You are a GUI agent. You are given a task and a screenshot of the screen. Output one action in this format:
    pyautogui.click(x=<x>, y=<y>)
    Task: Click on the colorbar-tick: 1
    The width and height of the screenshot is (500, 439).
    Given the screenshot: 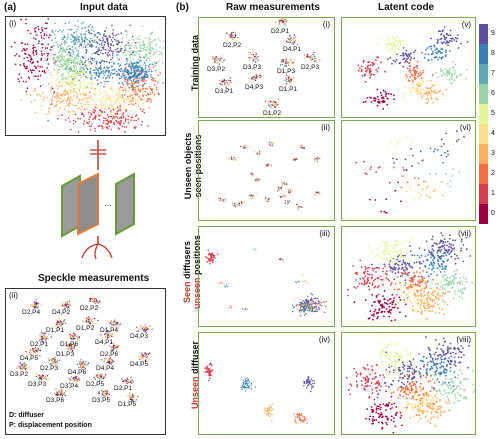 What is the action you would take?
    pyautogui.click(x=493, y=193)
    